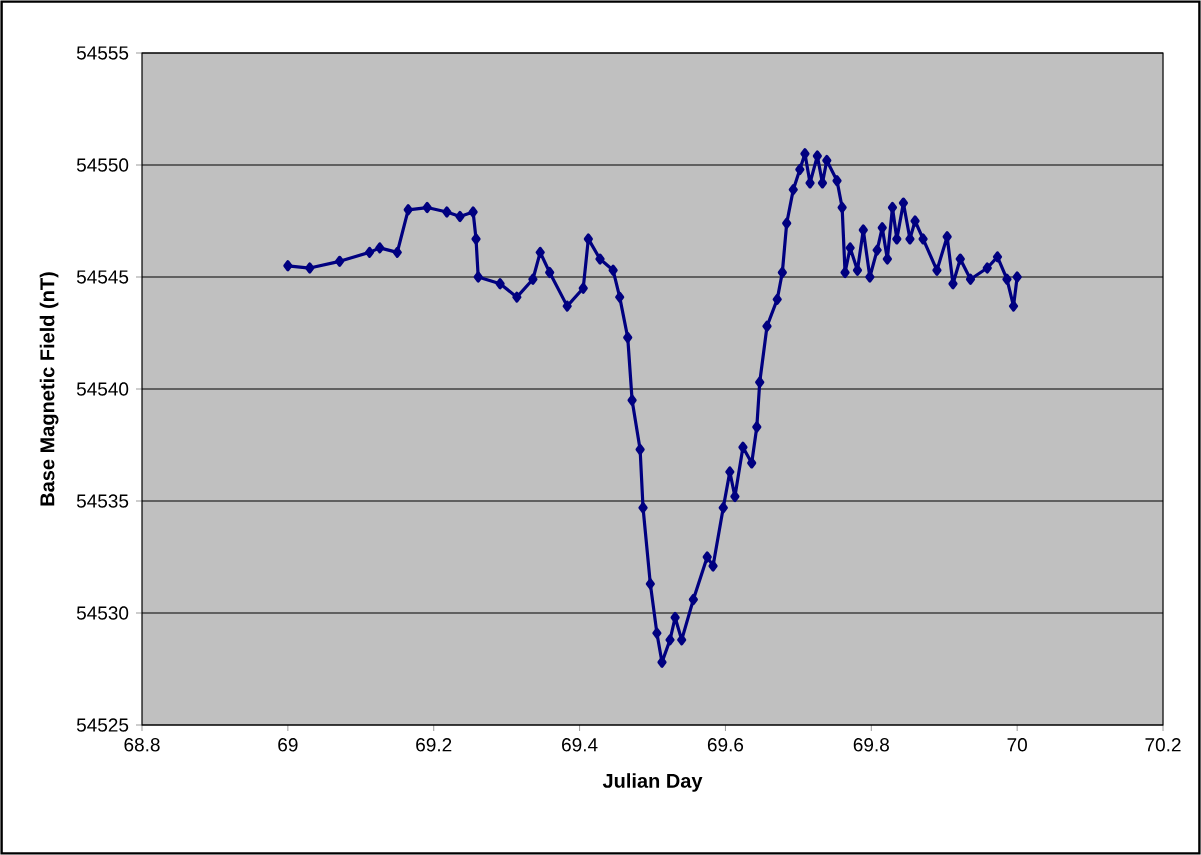  Describe the element at coordinates (102, 389) in the screenshot. I see `y-tick-label: 54540` at that location.